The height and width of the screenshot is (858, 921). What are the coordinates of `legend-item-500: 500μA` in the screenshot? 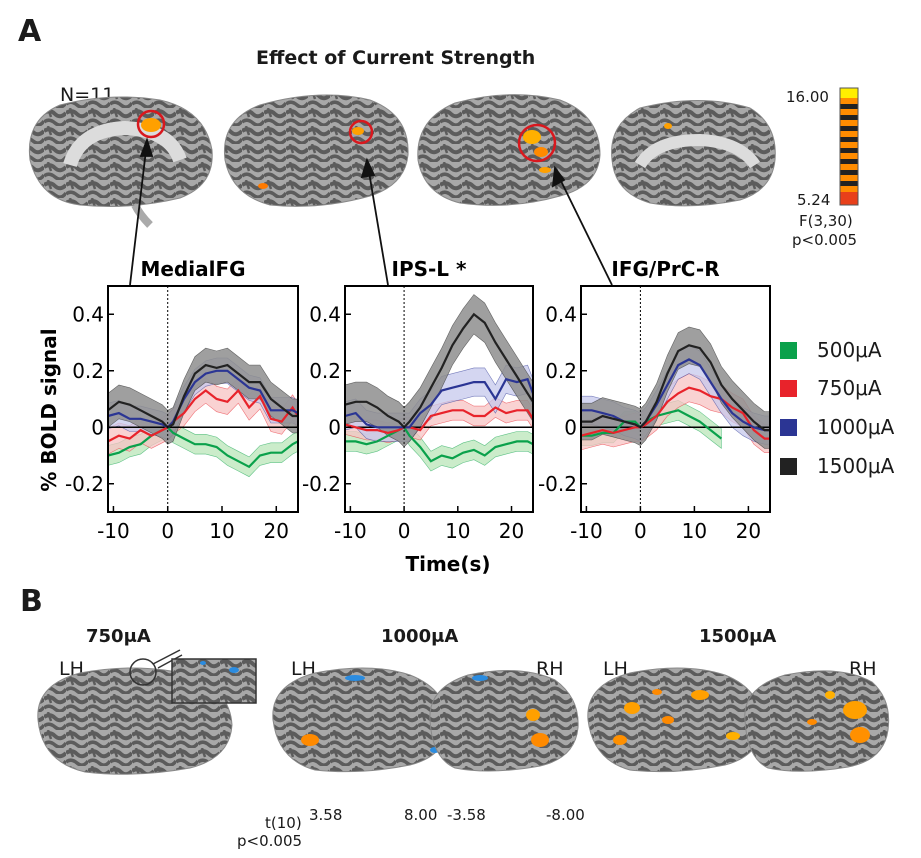 It's located at (831, 350).